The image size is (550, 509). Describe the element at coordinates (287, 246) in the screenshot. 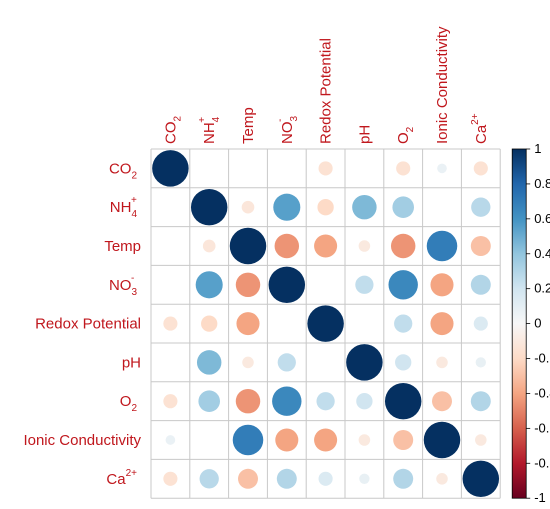

I see `corr-circle-Temp-NO3` at that location.